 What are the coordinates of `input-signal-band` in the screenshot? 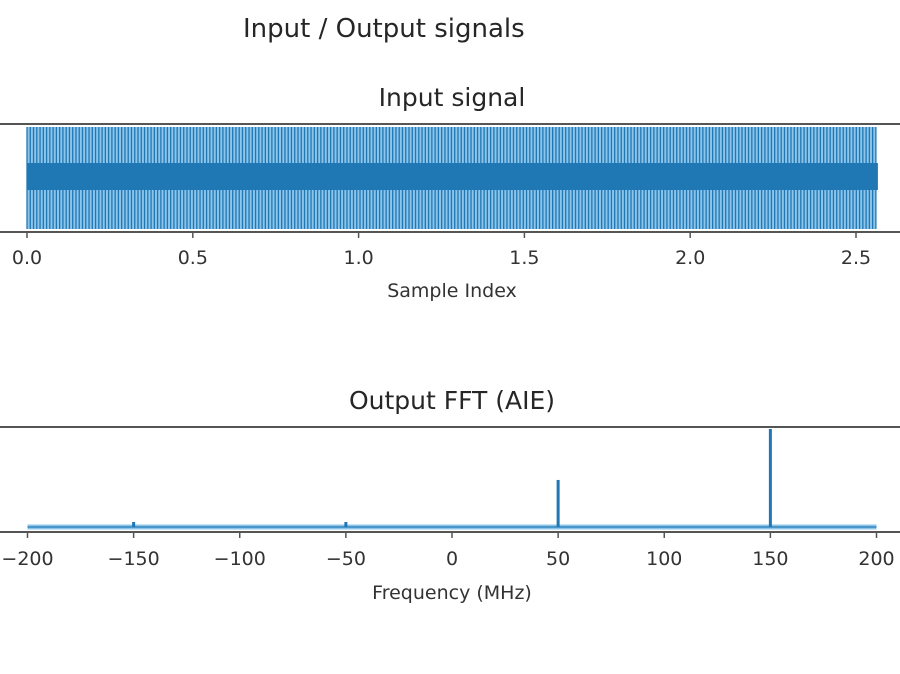 It's located at (452, 176).